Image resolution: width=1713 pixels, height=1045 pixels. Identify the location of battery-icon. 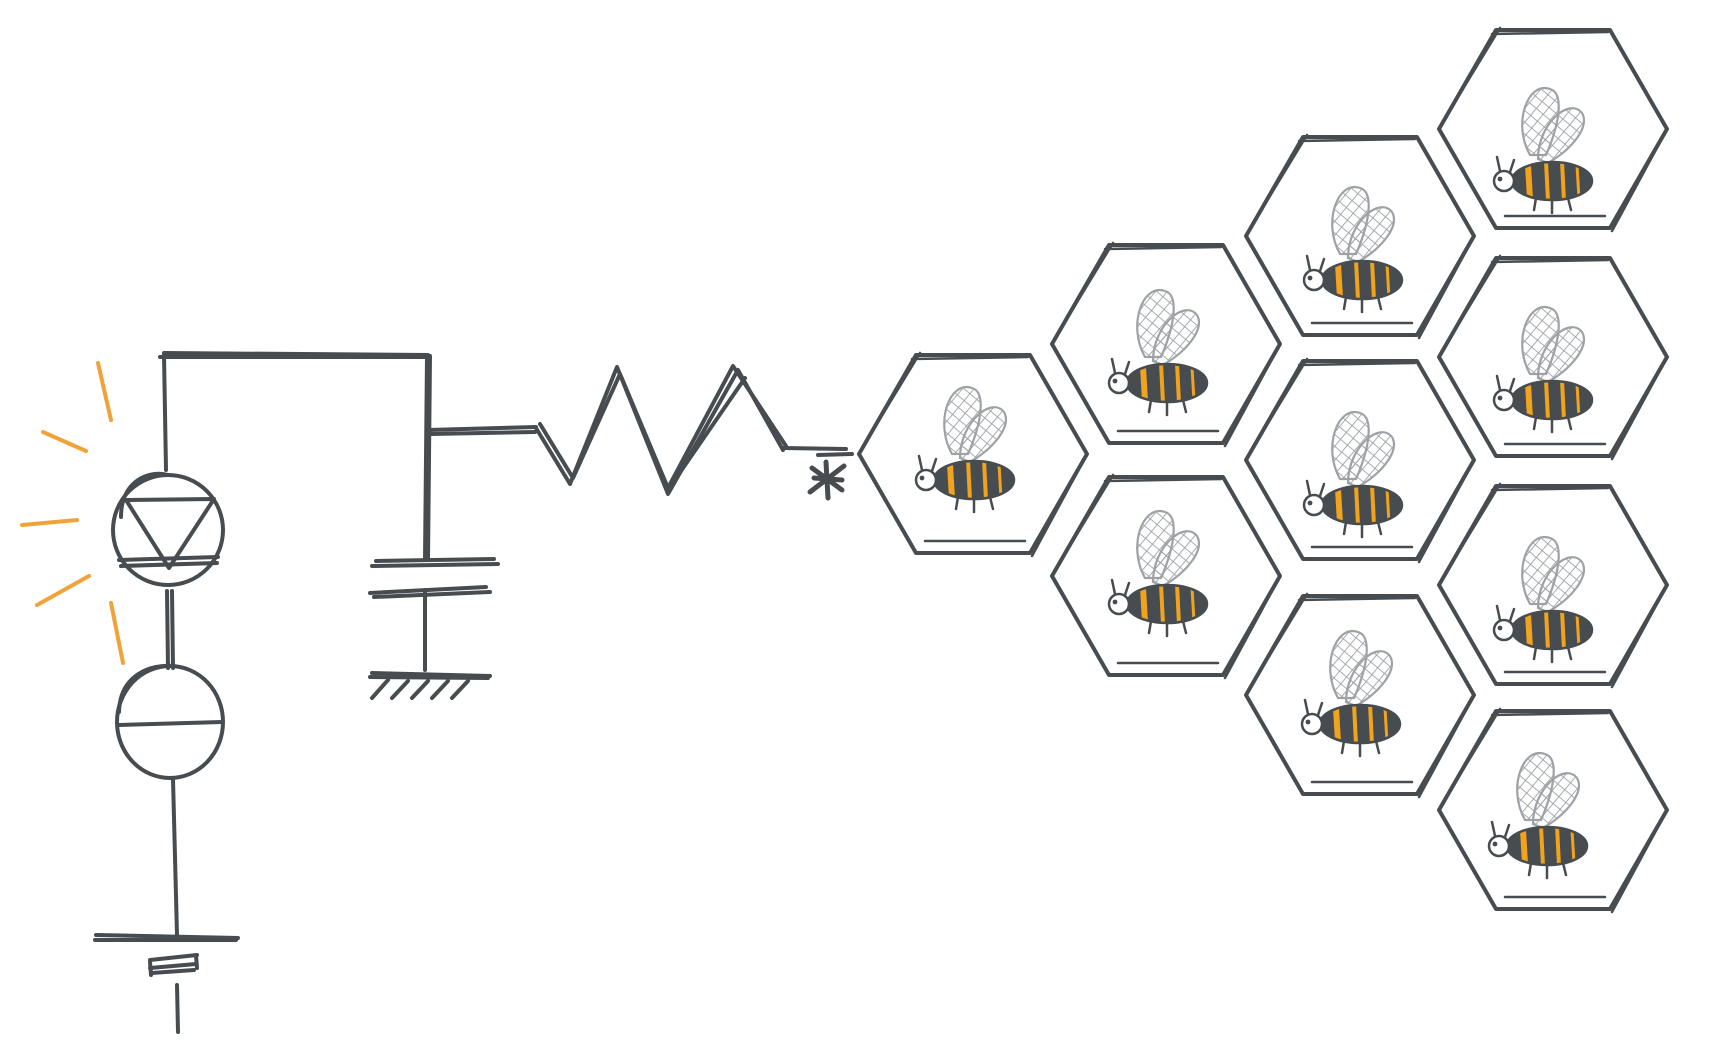
(166, 955).